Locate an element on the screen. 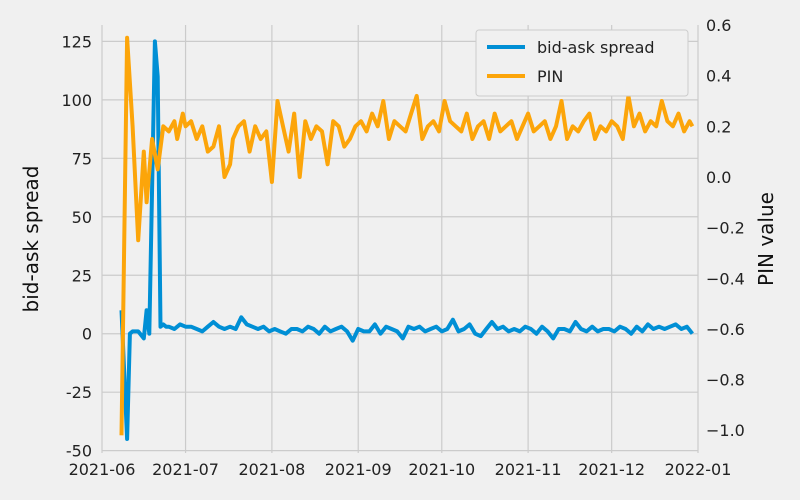  right-tick-label: 0.4 is located at coordinates (718, 76).